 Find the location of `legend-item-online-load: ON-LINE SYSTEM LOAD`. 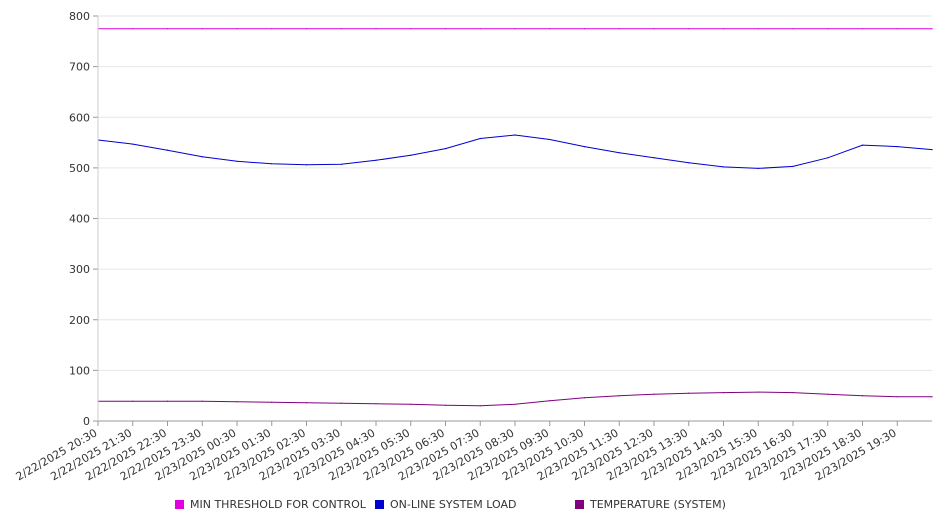

legend-item-online-load: ON-LINE SYSTEM LOAD is located at coordinates (445, 504).